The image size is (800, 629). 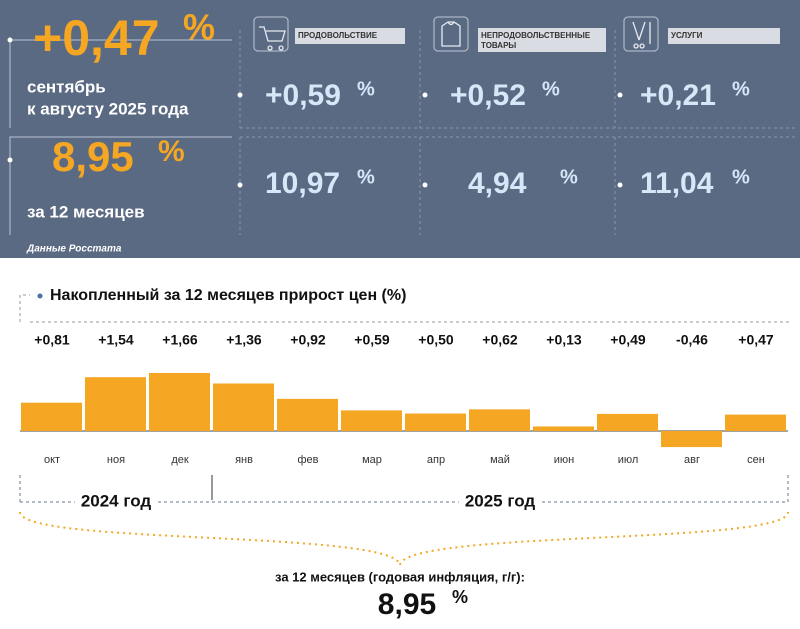 I want to click on icons, so click(x=456, y=34).